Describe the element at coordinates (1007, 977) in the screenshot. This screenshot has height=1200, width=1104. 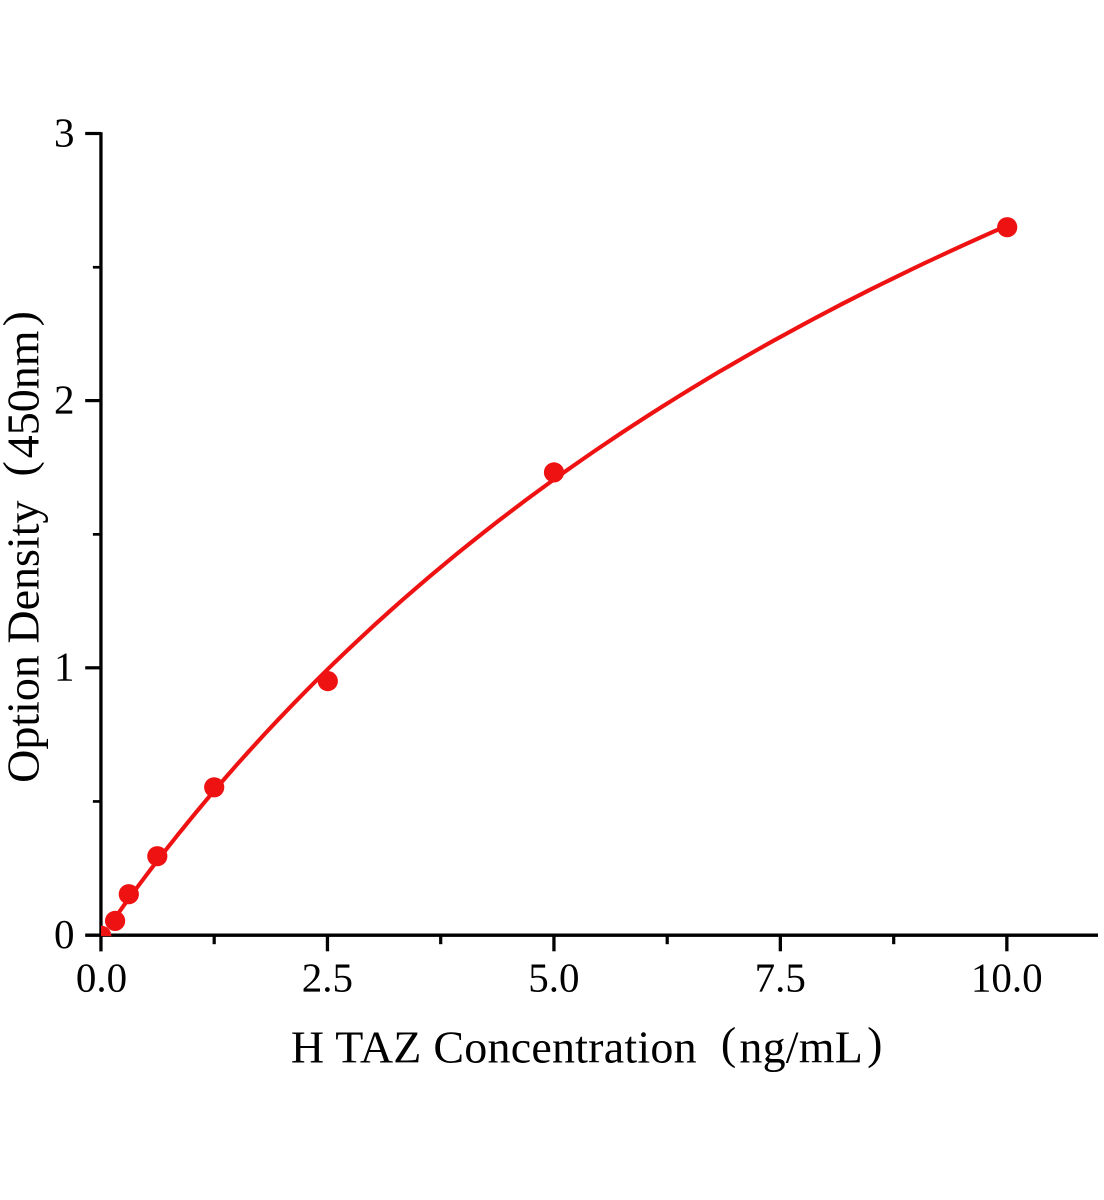
I see `svg-text: 10.0` at that location.